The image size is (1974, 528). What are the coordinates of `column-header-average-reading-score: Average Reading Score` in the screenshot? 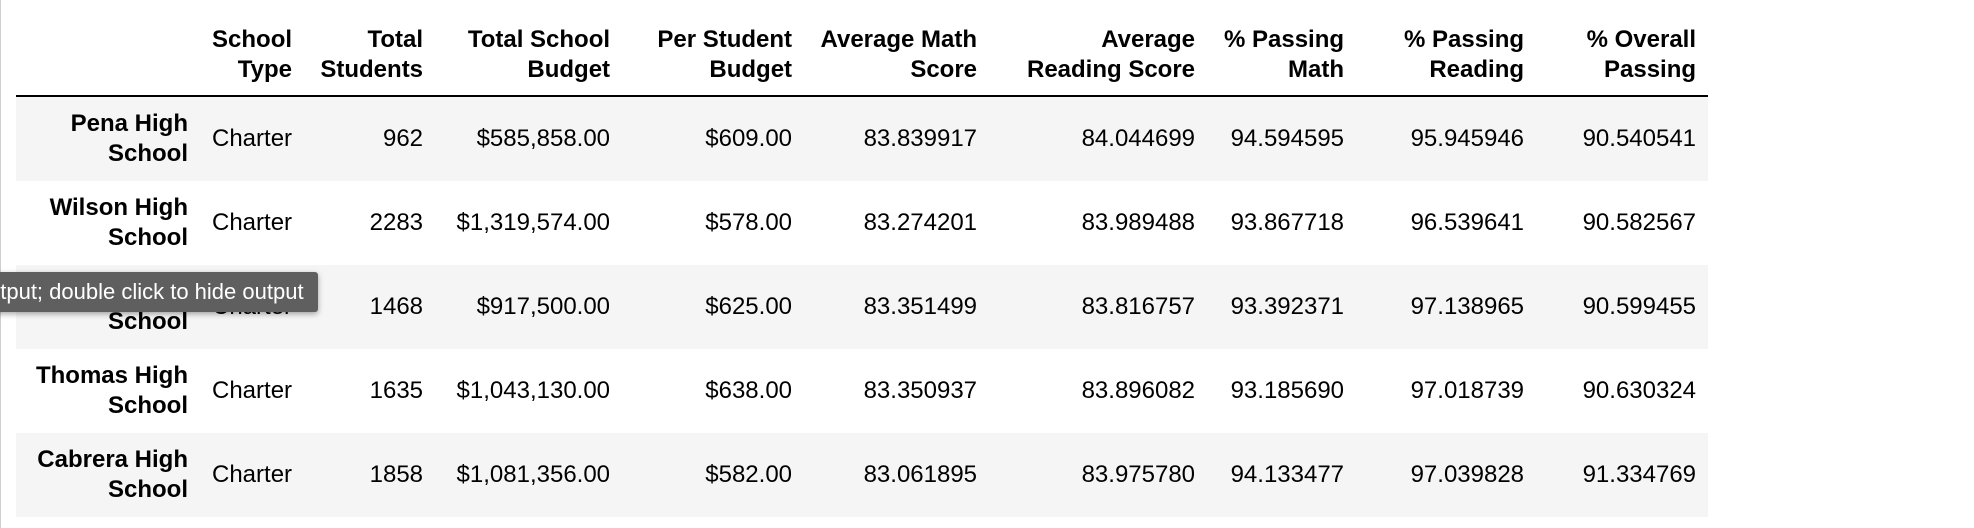 It's located at (1098, 57).